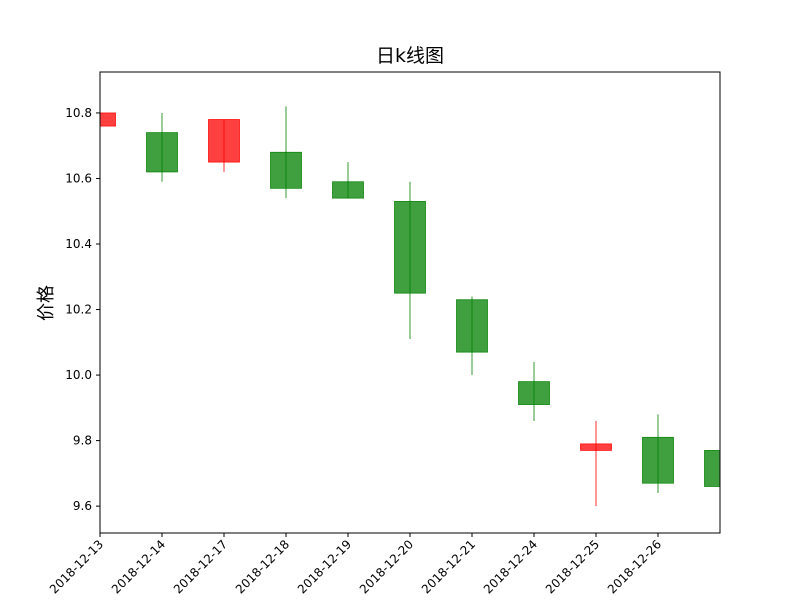 Image resolution: width=800 pixels, height=600 pixels. Describe the element at coordinates (262, 566) in the screenshot. I see `x-tick-label: 2018-12-18` at that location.